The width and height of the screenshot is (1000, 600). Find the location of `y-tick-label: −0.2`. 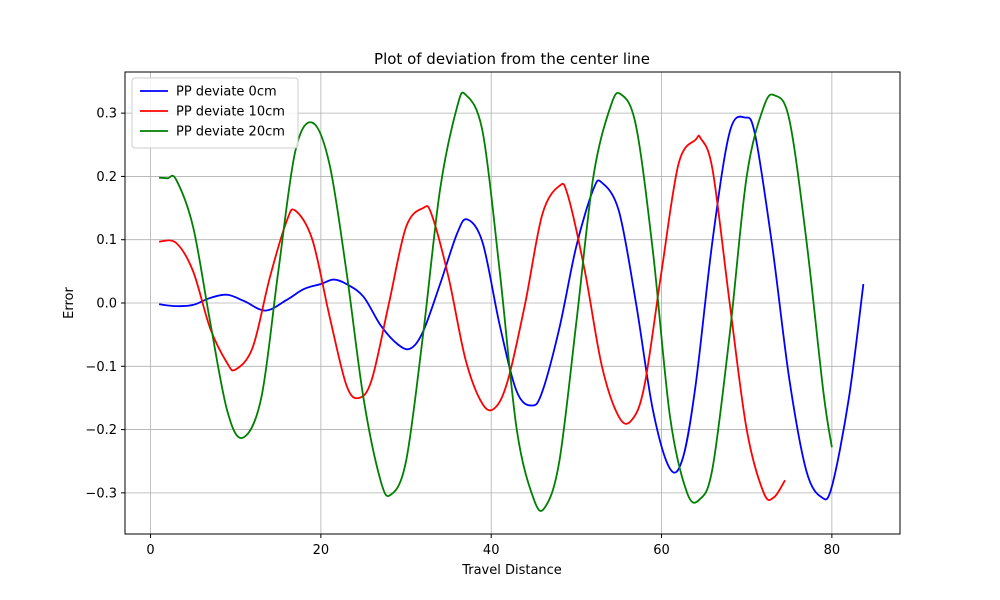

y-tick-label: −0.2 is located at coordinates (101, 430).